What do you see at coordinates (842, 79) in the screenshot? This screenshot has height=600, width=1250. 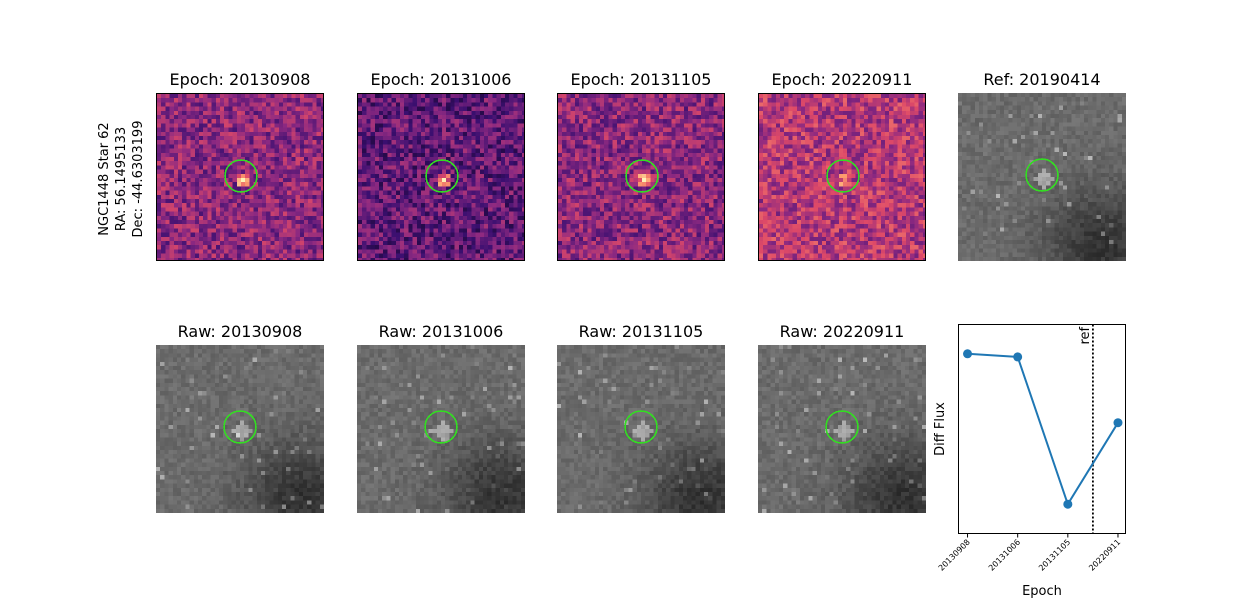 I see `panel-title-epoch-4: Epoch: 20220911` at bounding box center [842, 79].